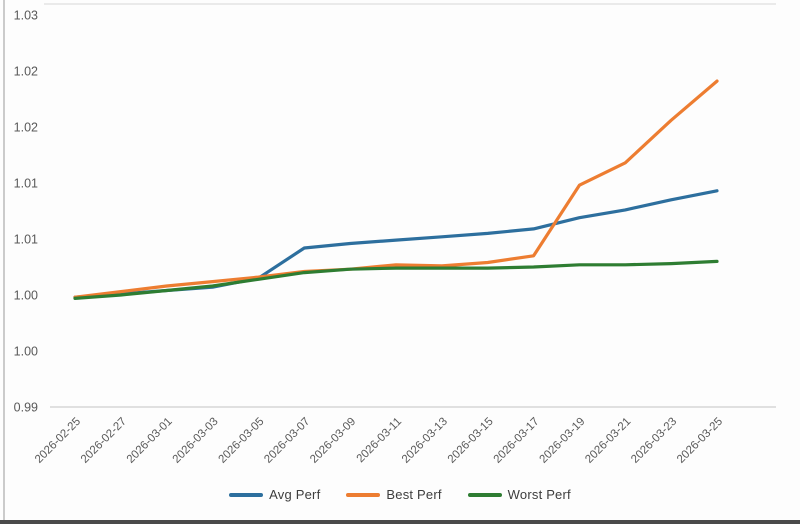 The image size is (800, 524). Describe the element at coordinates (196, 441) in the screenshot. I see `x-axis-label: 2026-03-03` at that location.